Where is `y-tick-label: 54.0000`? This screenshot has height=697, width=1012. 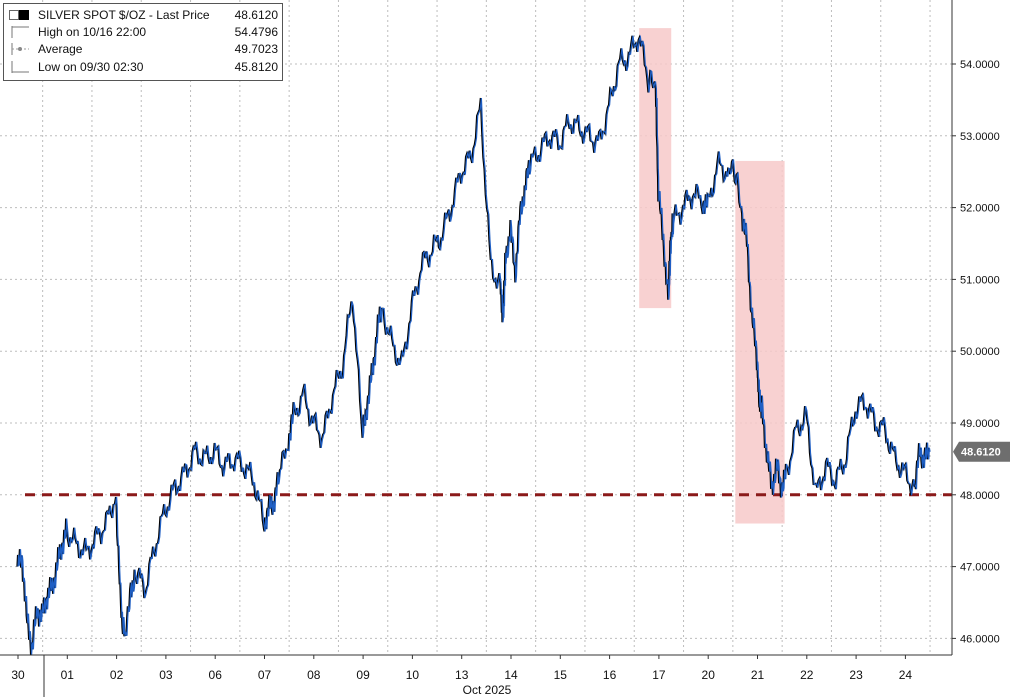 y-tick-label: 54.0000 is located at coordinates (980, 65).